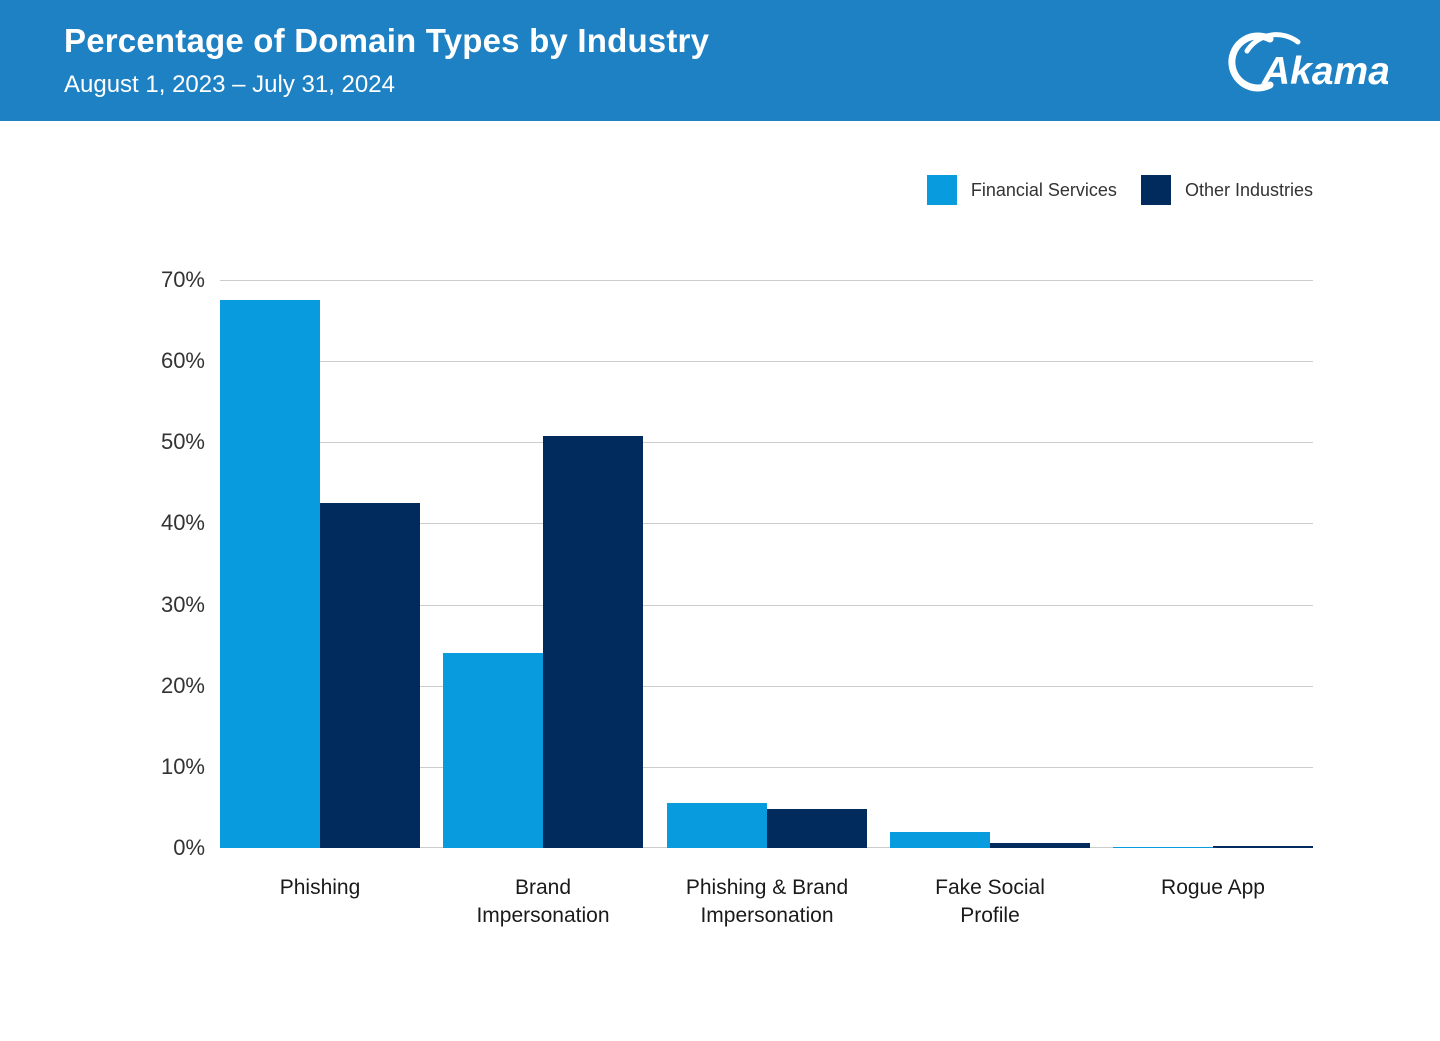  What do you see at coordinates (1263, 847) in the screenshot?
I see `bar-rogue-app-other-industries` at bounding box center [1263, 847].